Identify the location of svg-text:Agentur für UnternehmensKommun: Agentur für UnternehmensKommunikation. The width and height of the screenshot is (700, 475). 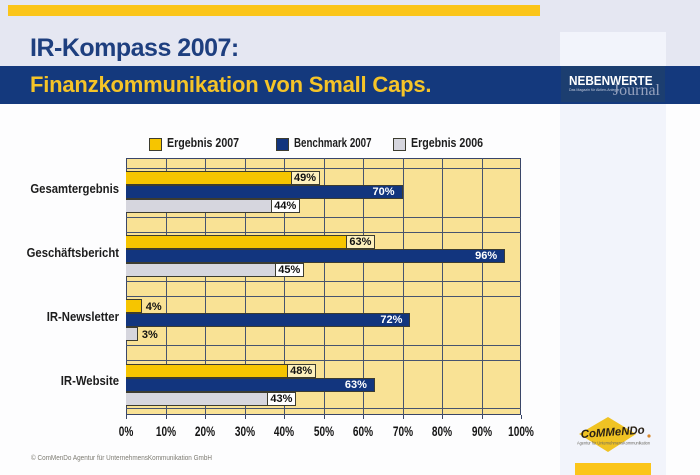
(614, 443).